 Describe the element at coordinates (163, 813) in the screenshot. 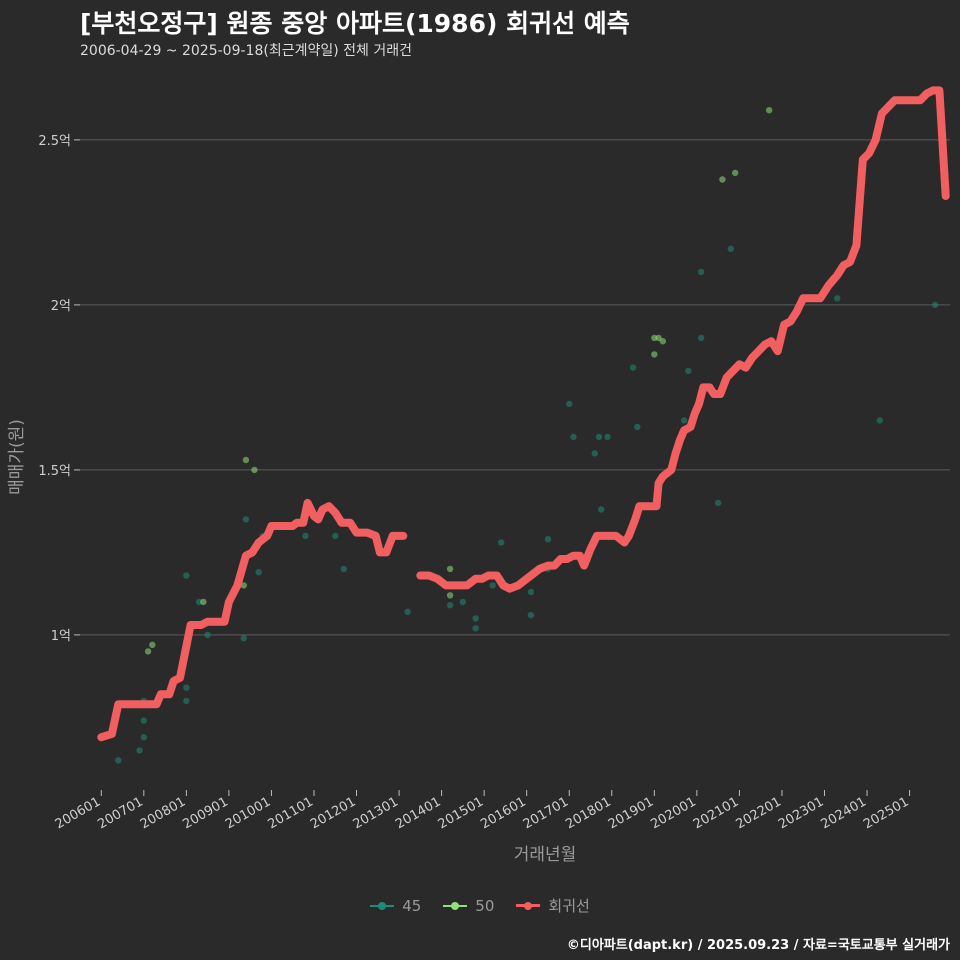

I see `x-tick-label: 200801` at that location.